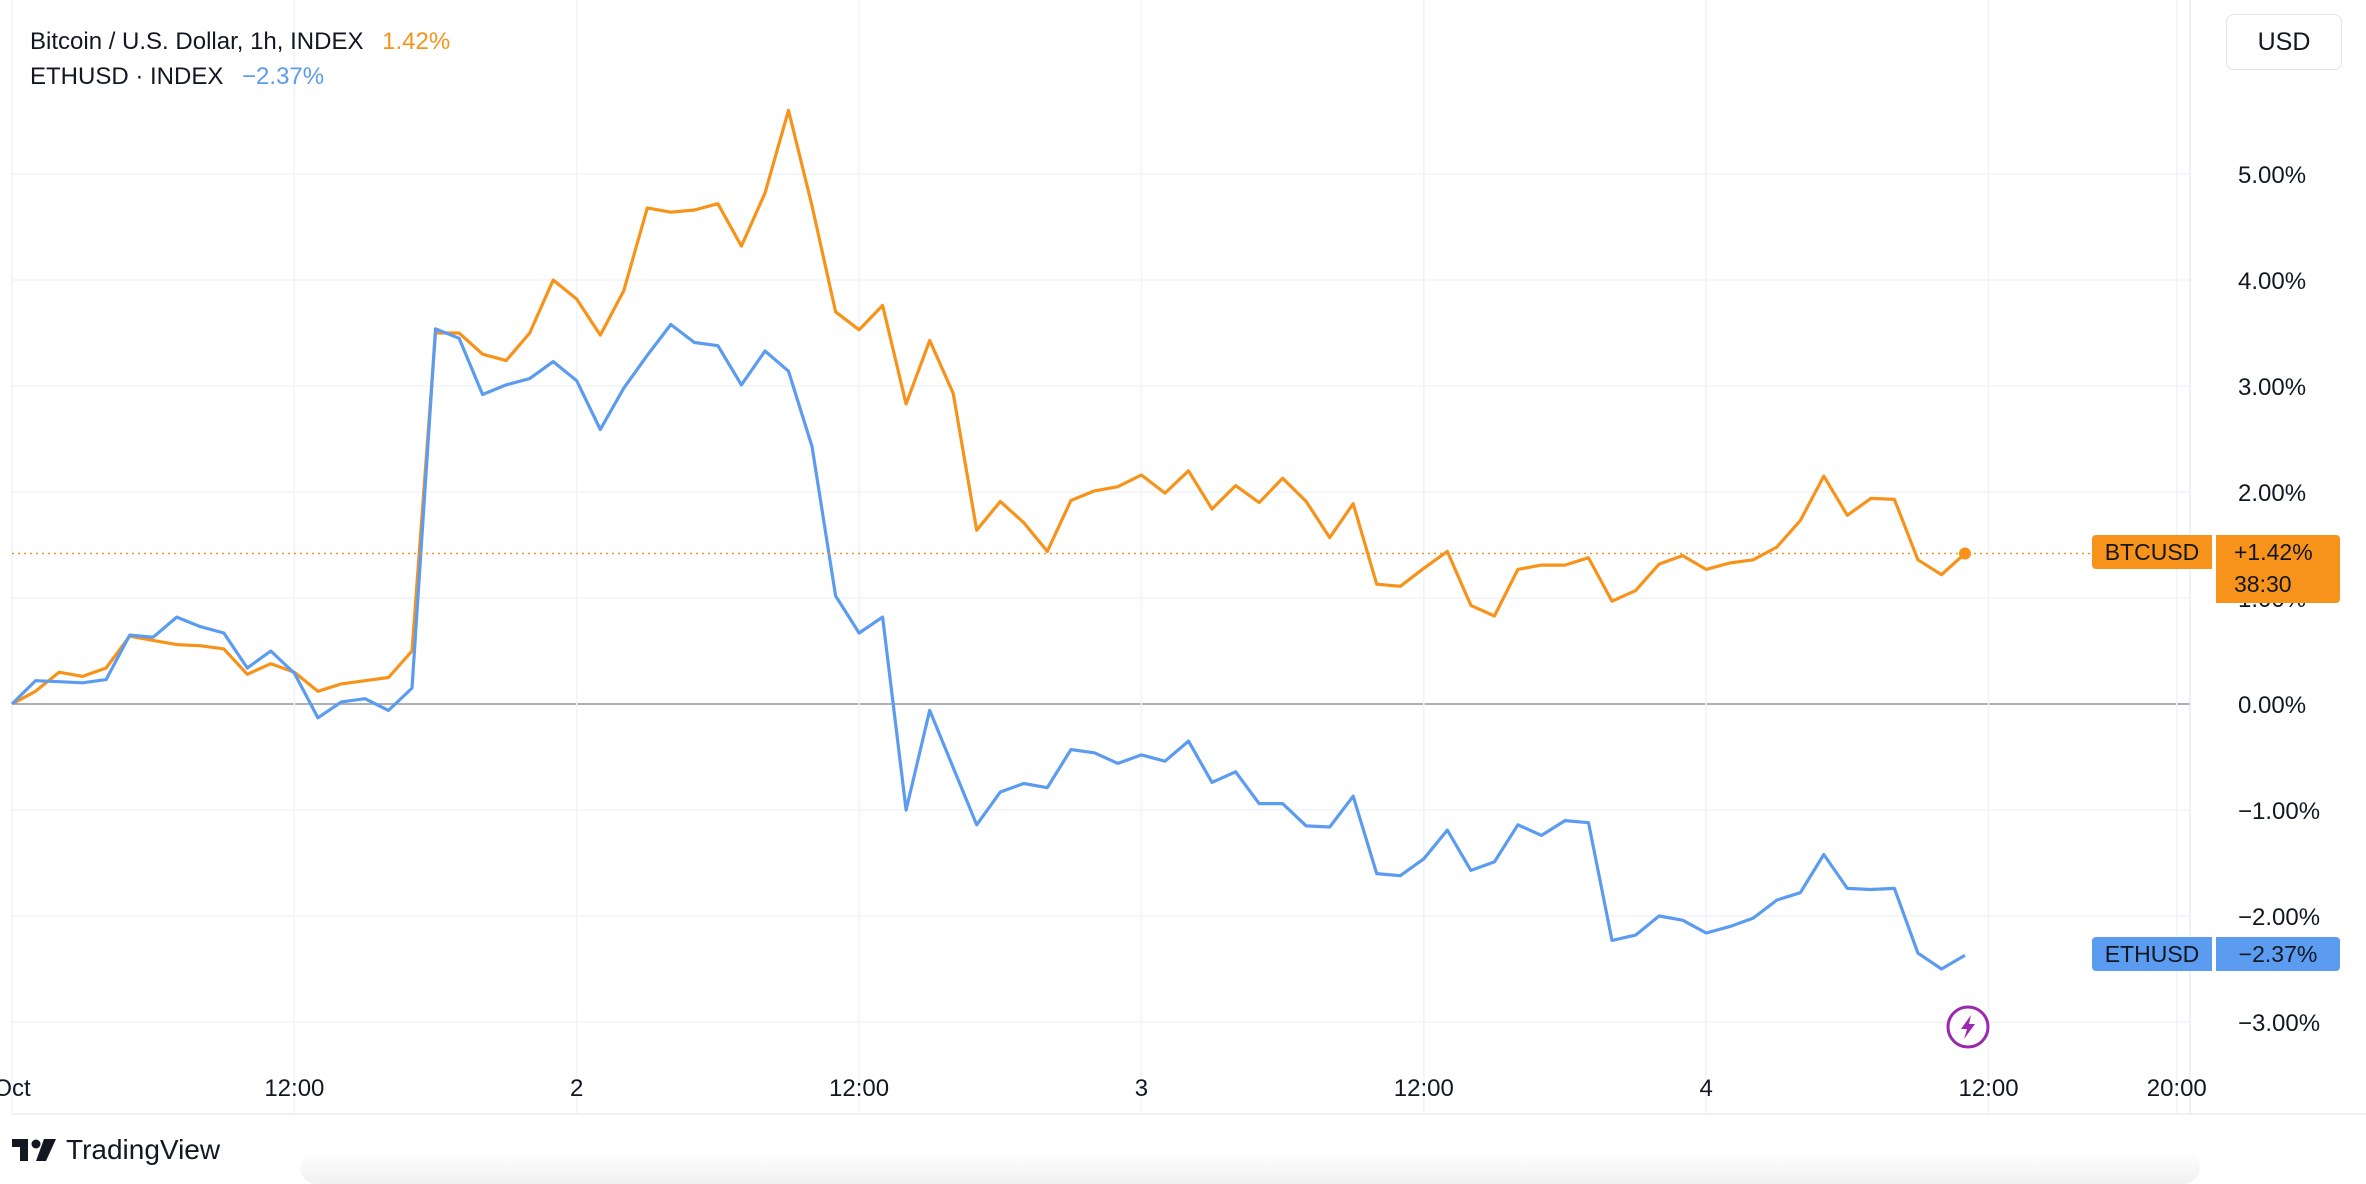 The height and width of the screenshot is (1184, 2366). What do you see at coordinates (2272, 281) in the screenshot?
I see `y-tick-label: 4.00%` at bounding box center [2272, 281].